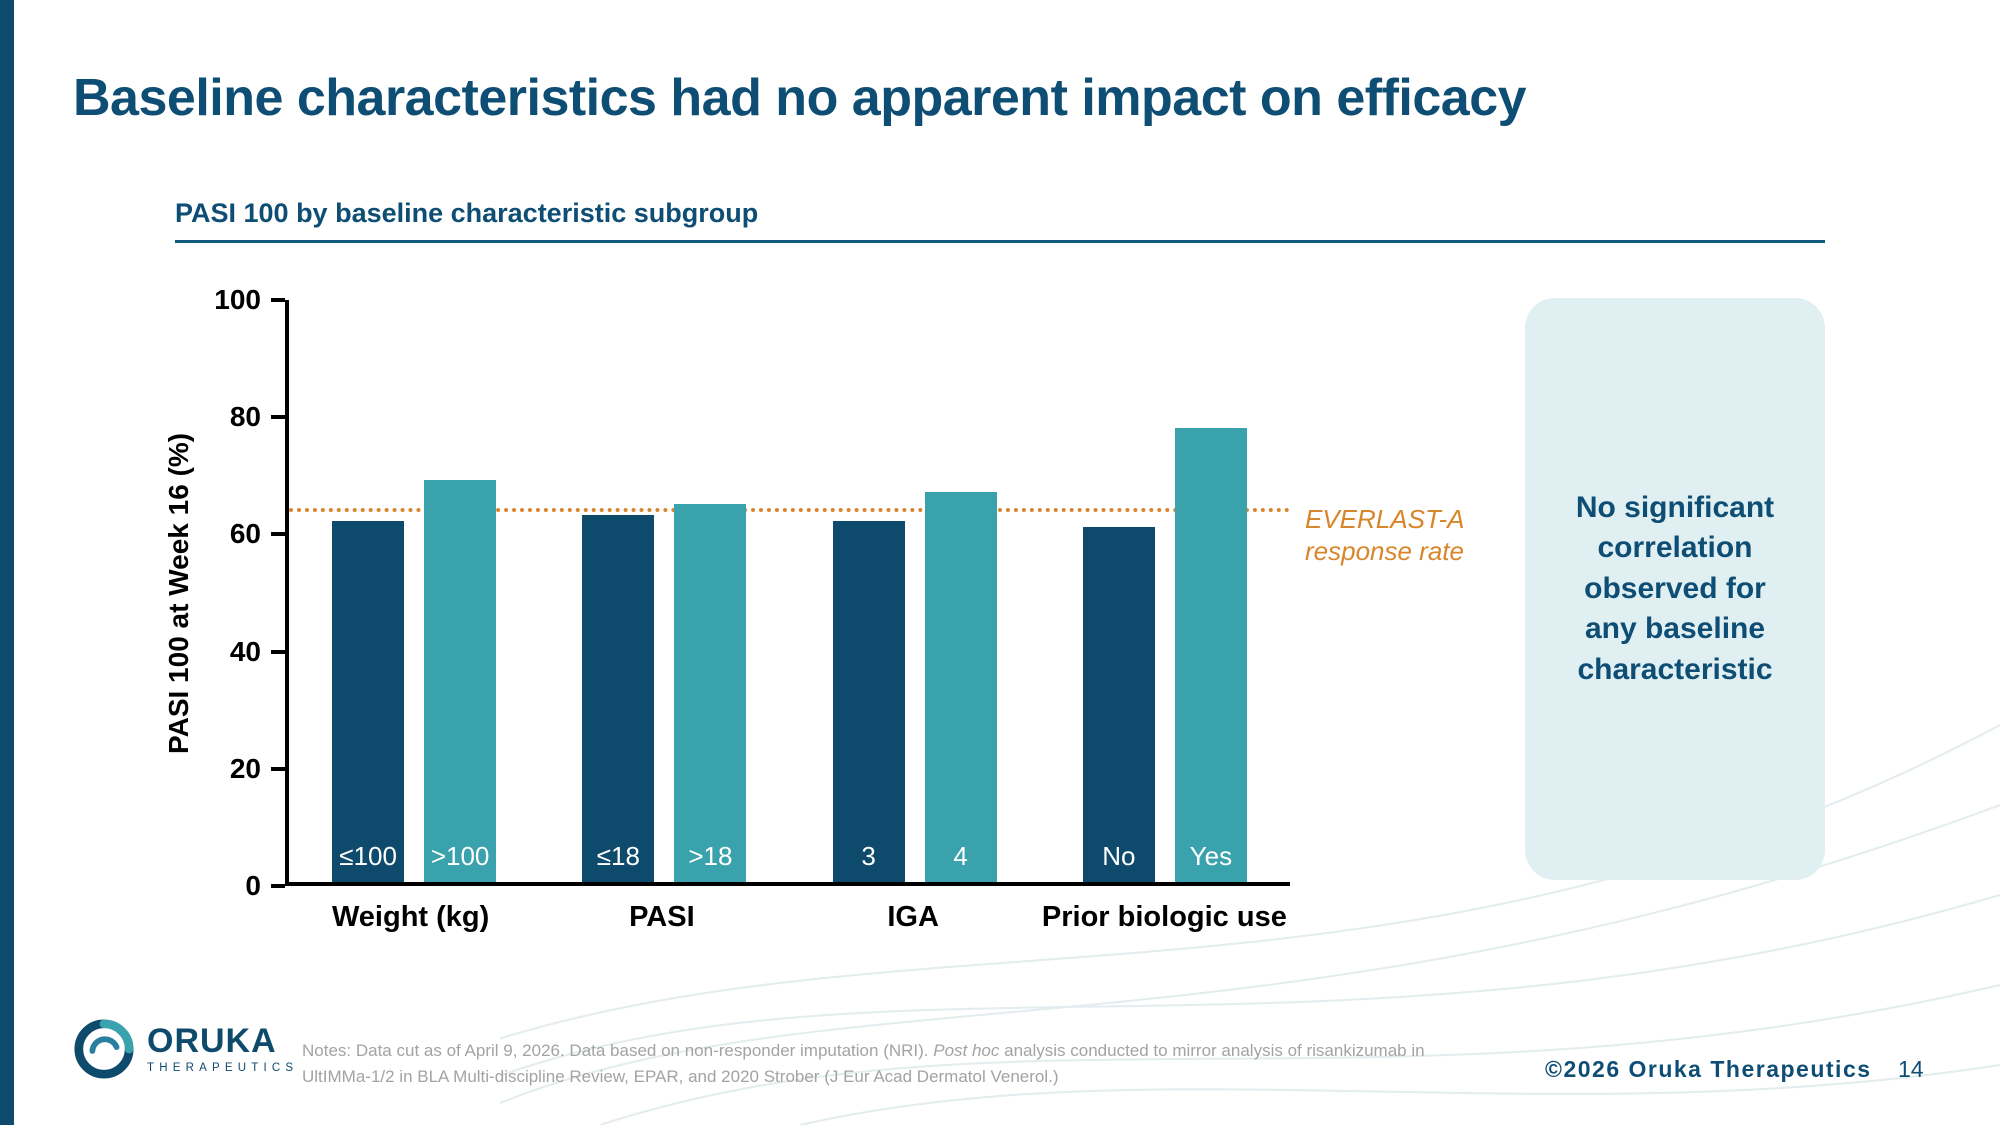 The image size is (2000, 1125). What do you see at coordinates (1210, 655) in the screenshot?
I see `bar-3-1: Yes` at bounding box center [1210, 655].